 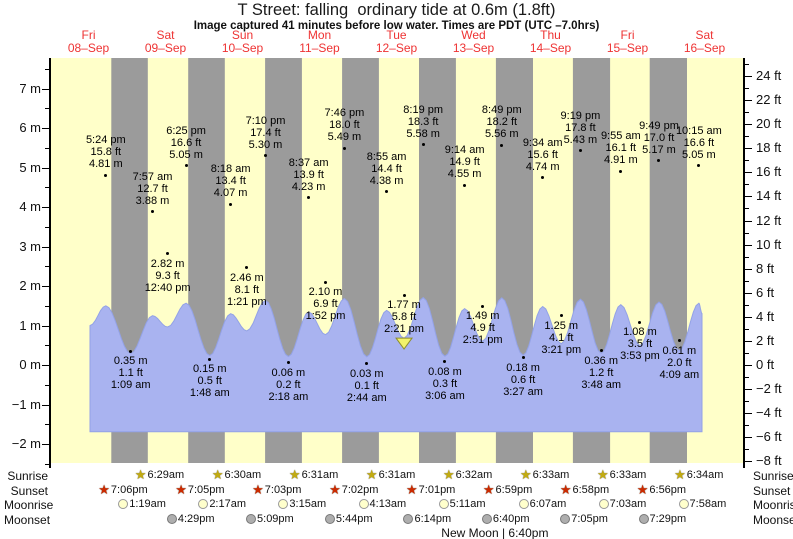 What do you see at coordinates (196, 519) in the screenshot?
I see `astro-time: 4:29pm` at bounding box center [196, 519].